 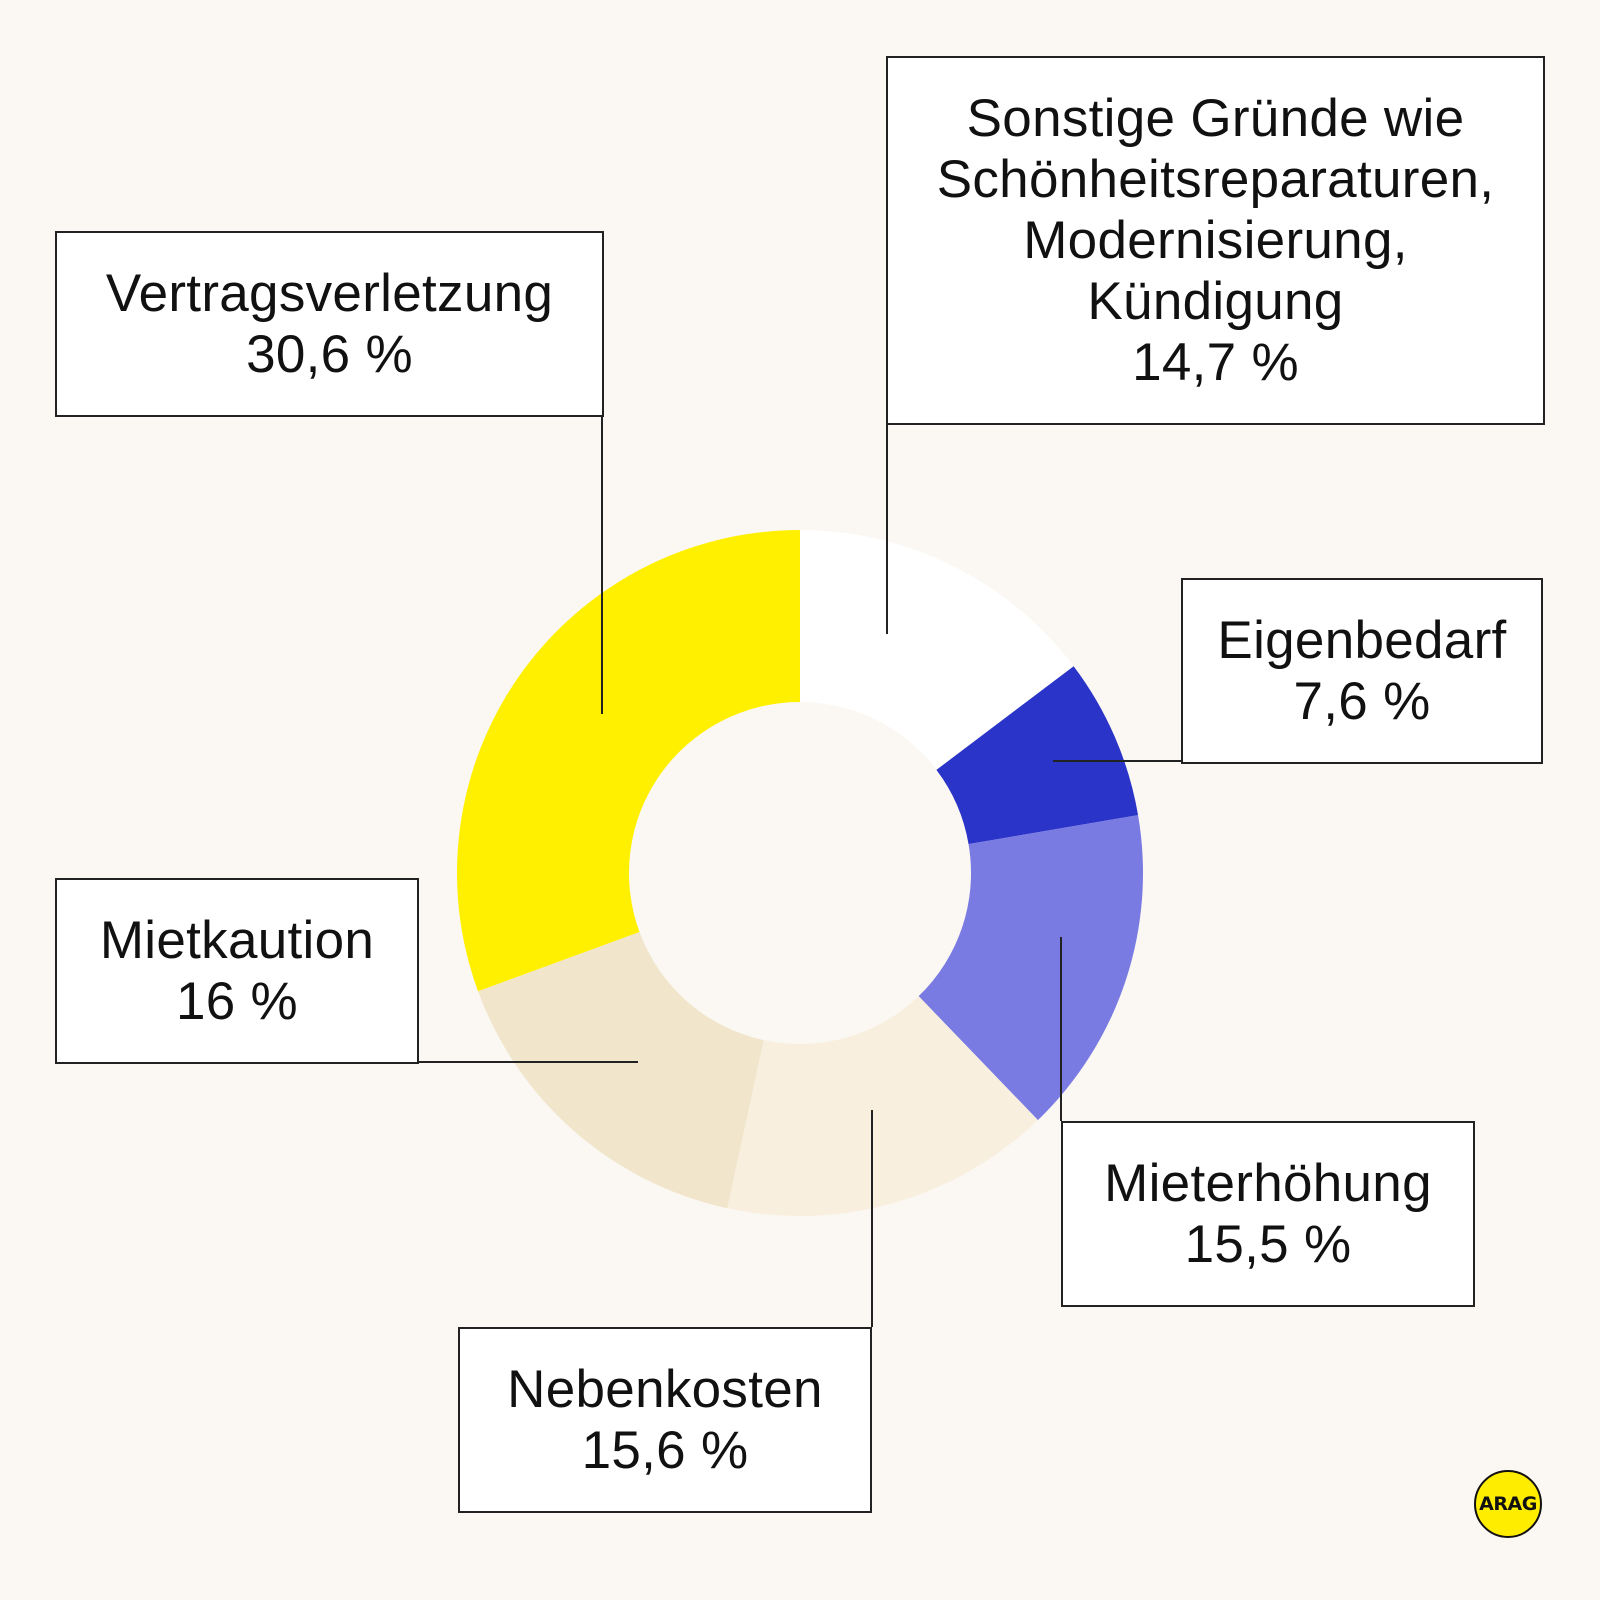 What do you see at coordinates (1215, 118) in the screenshot?
I see `slice-label-line-1: Sonstige Gründe wie` at bounding box center [1215, 118].